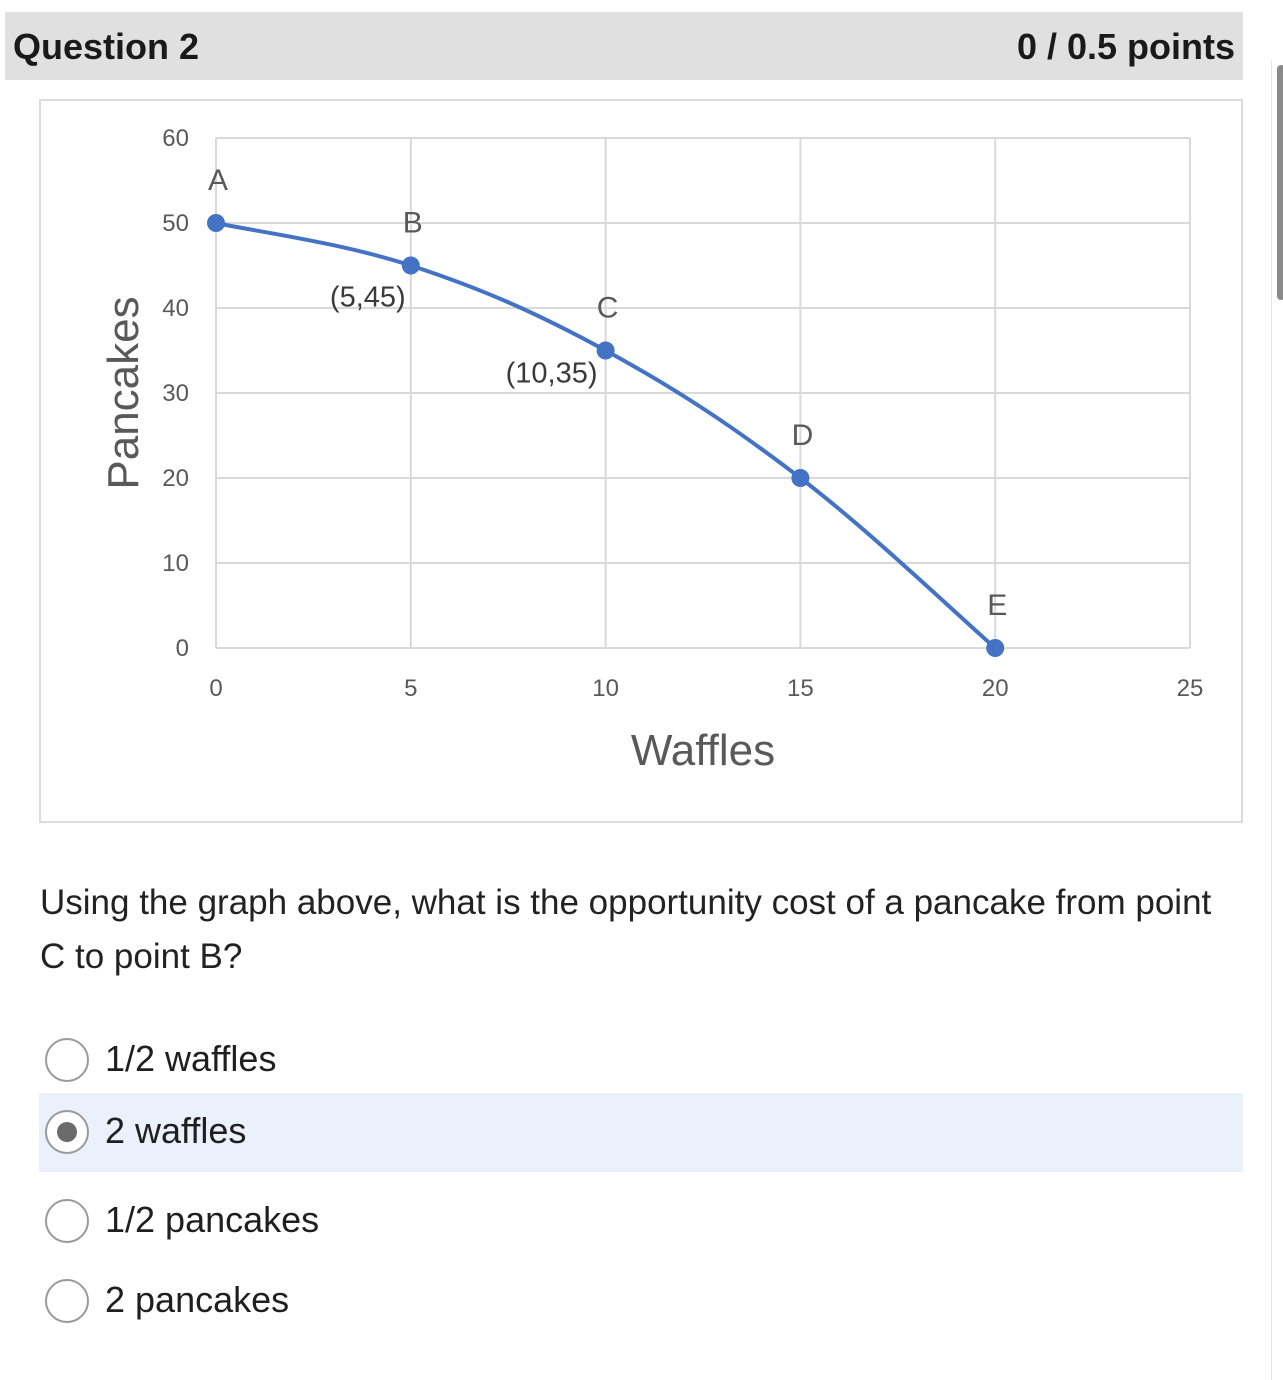 This screenshot has height=1380, width=1283. Describe the element at coordinates (175, 223) in the screenshot. I see `y-tick-label: 50` at that location.